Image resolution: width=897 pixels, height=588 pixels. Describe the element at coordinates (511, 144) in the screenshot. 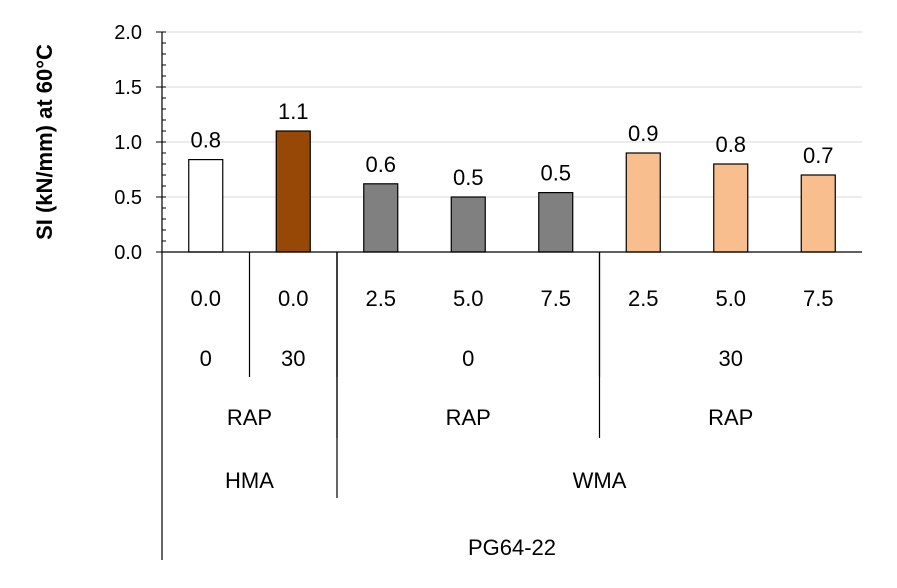

I see `data-labels: 0.8 1.1 0.6 0.5 0.5 0.9 0.8 0.7` at that location.